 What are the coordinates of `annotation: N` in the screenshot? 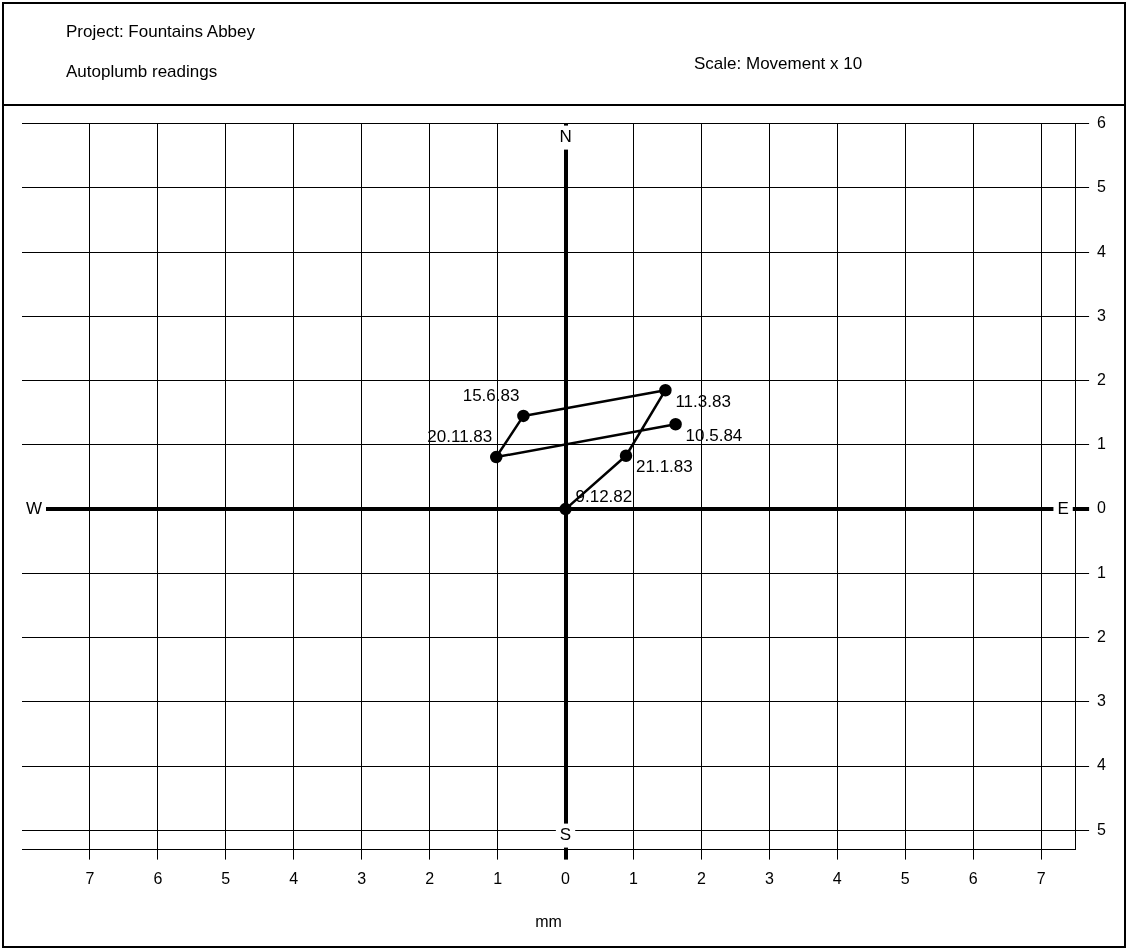 It's located at (565, 137).